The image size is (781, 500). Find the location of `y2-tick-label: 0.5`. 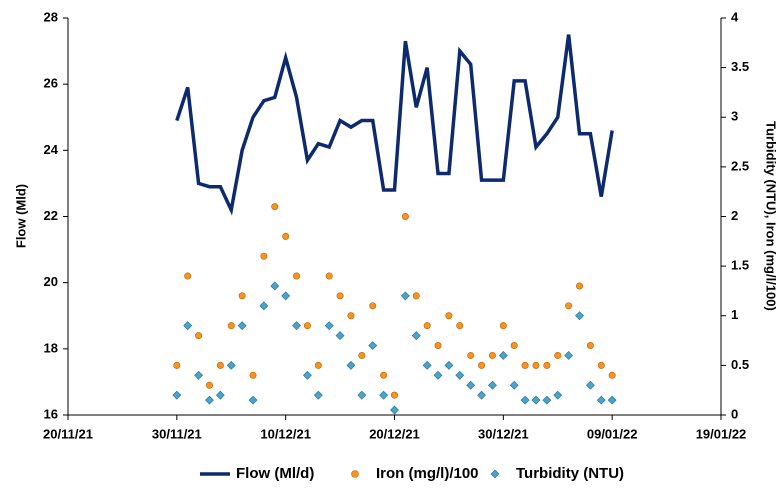

y2-tick-label: 0.5 is located at coordinates (740, 364).